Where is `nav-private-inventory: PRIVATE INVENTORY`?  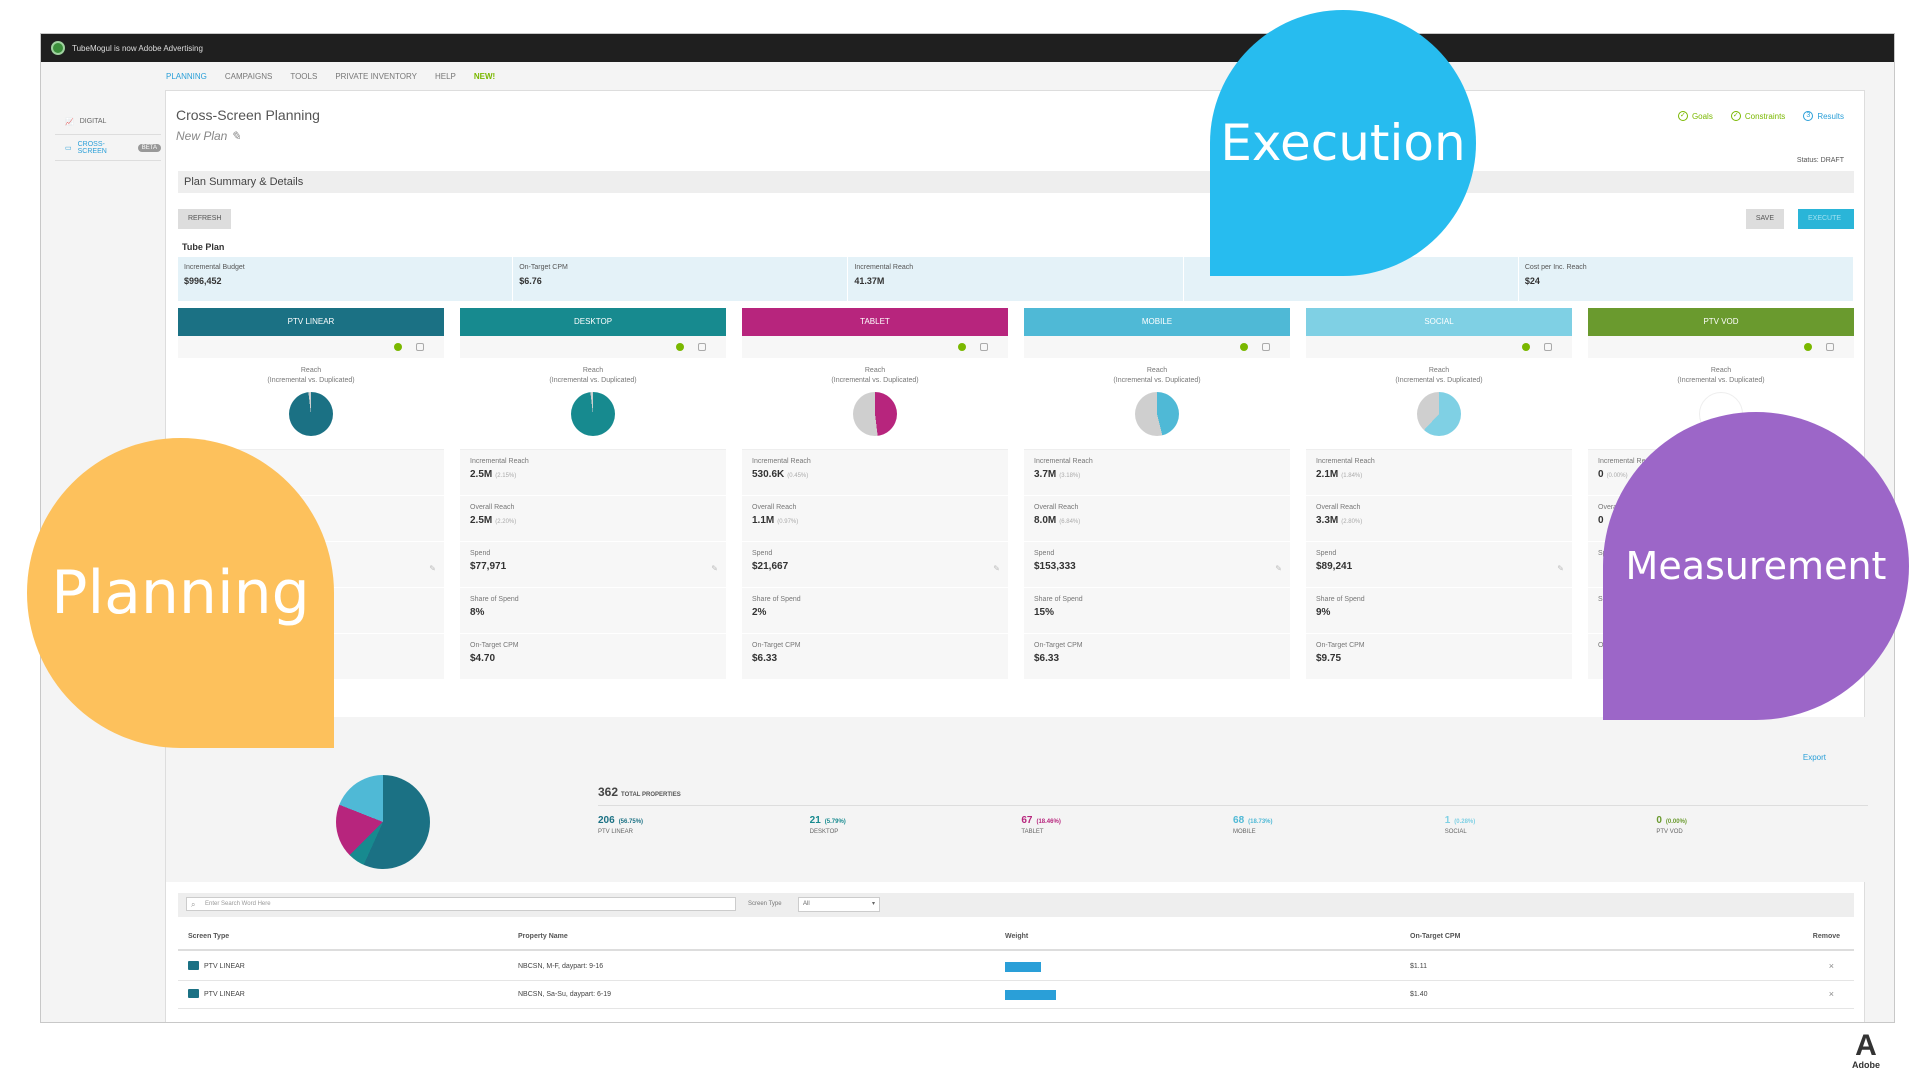
nav-private-inventory: PRIVATE INVENTORY is located at coordinates (376, 76).